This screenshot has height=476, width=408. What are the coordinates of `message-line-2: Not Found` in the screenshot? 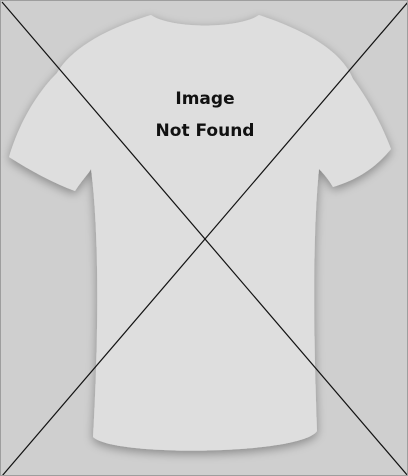 It's located at (205, 131).